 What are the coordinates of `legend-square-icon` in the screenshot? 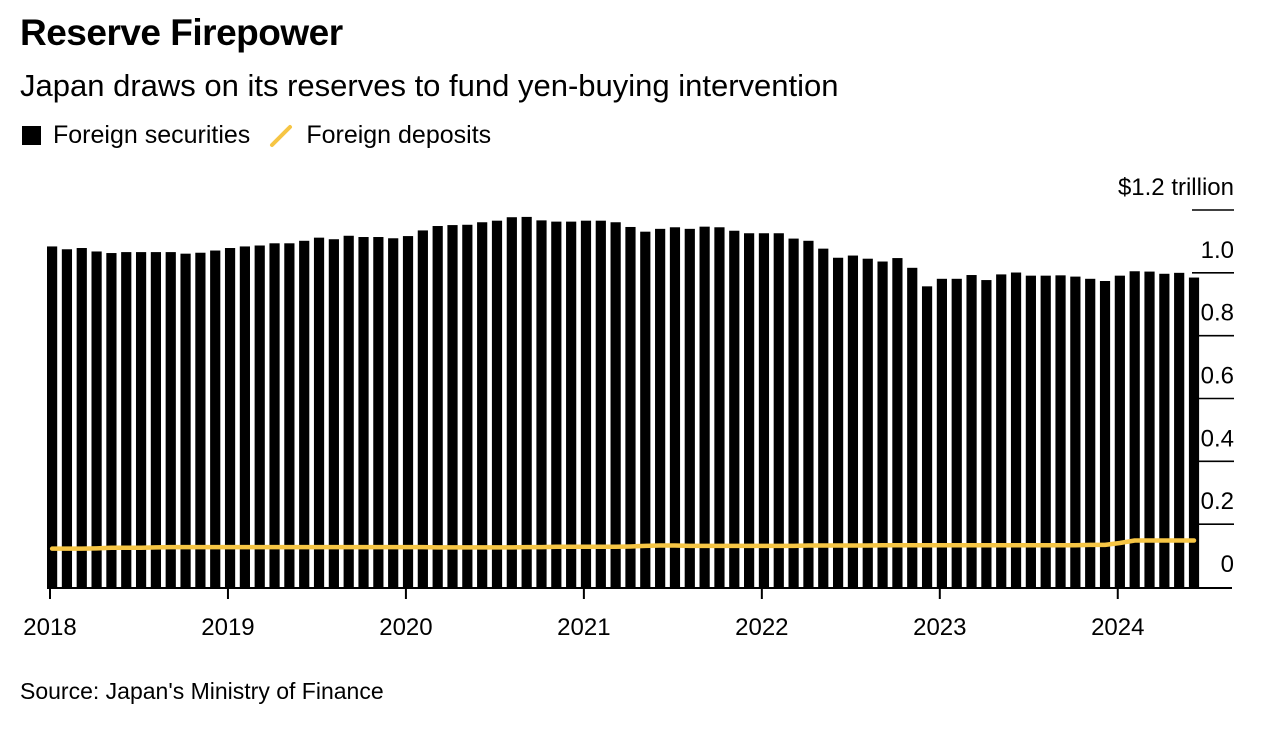 It's located at (31, 135).